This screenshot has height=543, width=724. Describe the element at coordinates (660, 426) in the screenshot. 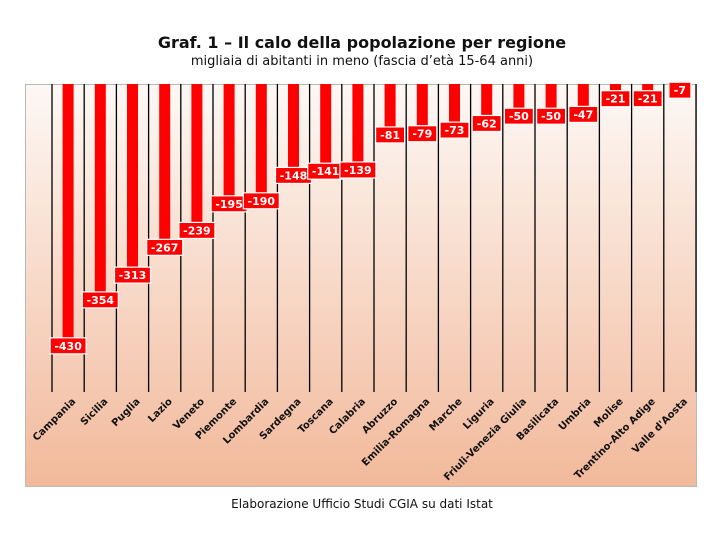

I see `category-label-19: Valle d'Aosta` at that location.